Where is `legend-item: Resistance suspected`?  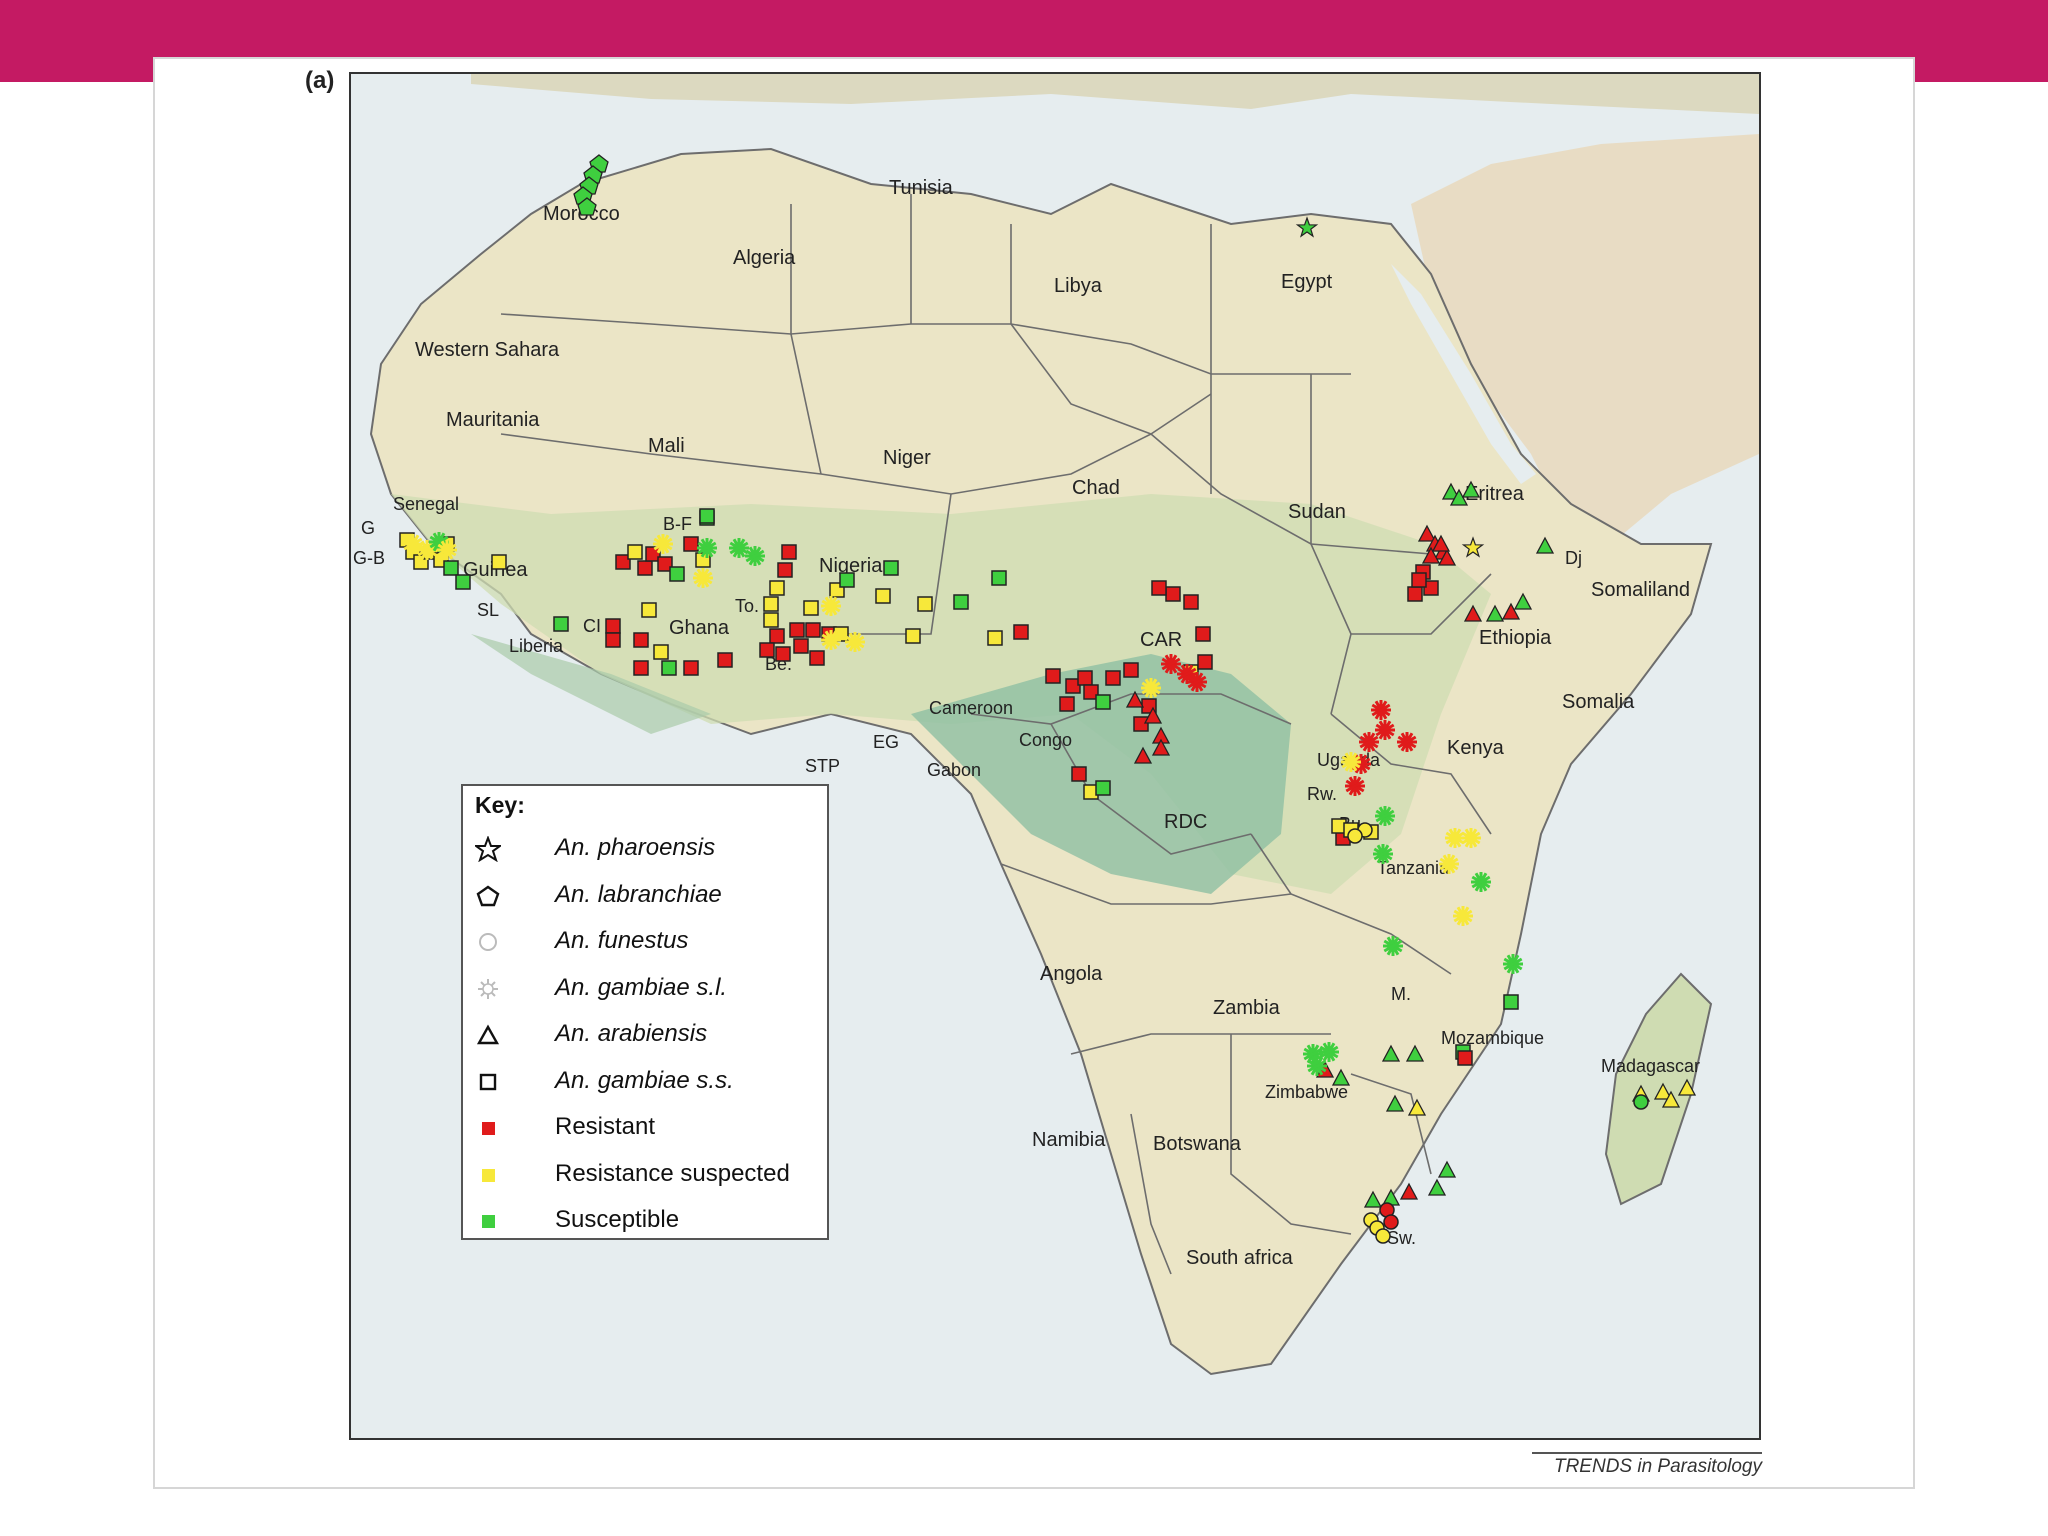 legend-item: Resistance suspected is located at coordinates (646, 1174).